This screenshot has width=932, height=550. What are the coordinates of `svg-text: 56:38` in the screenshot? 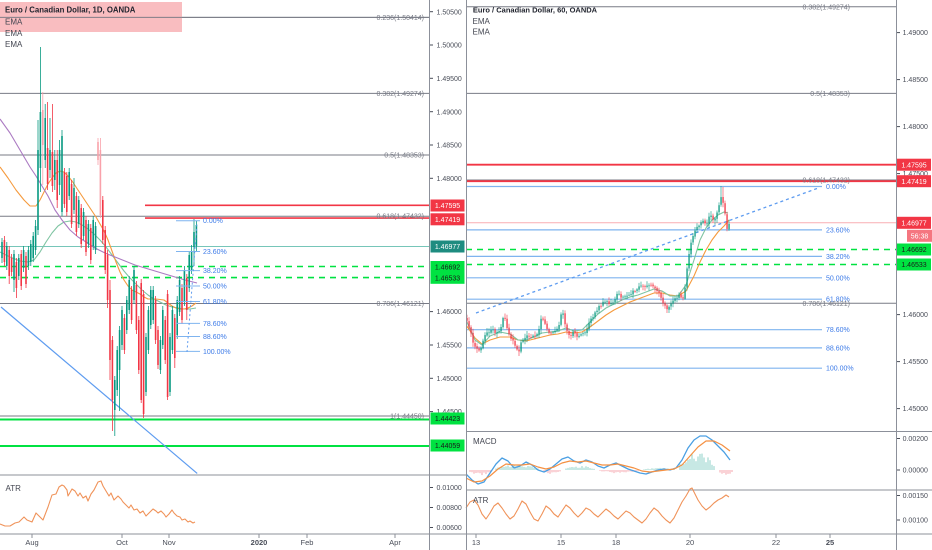 It's located at (920, 236).